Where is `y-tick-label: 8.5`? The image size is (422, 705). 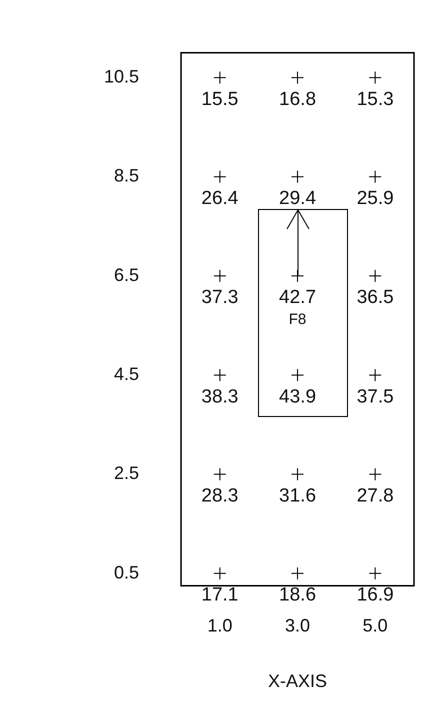
y-tick-label: 8.5 is located at coordinates (127, 176).